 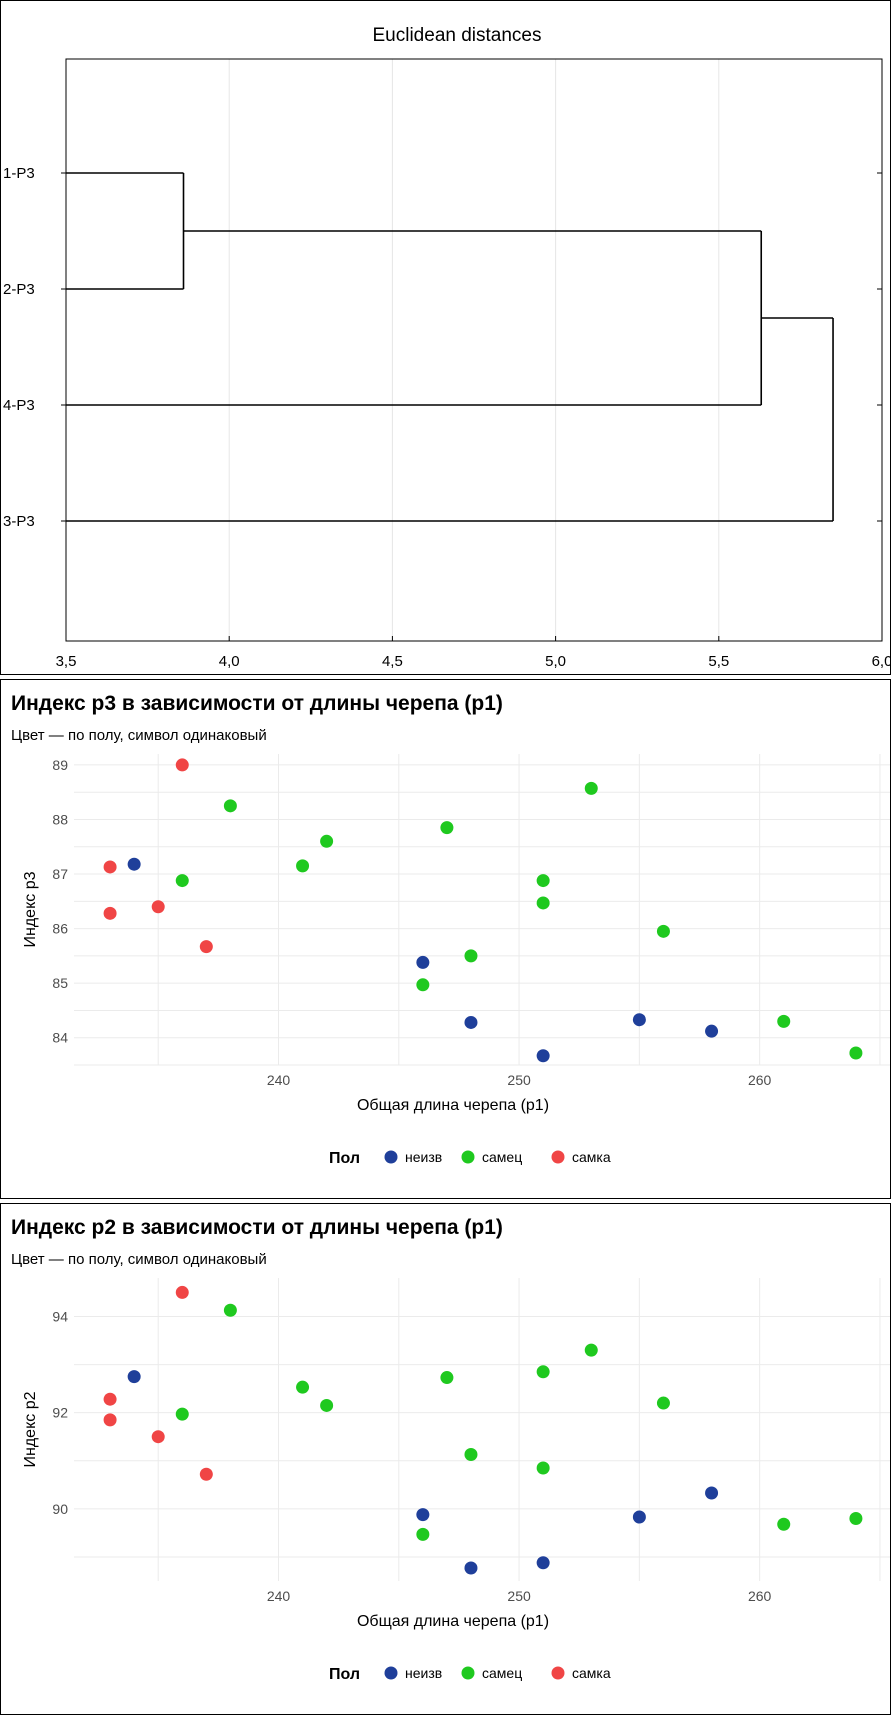 What do you see at coordinates (30, 909) in the screenshot?
I see `y-axis-label: Индекс p3` at bounding box center [30, 909].